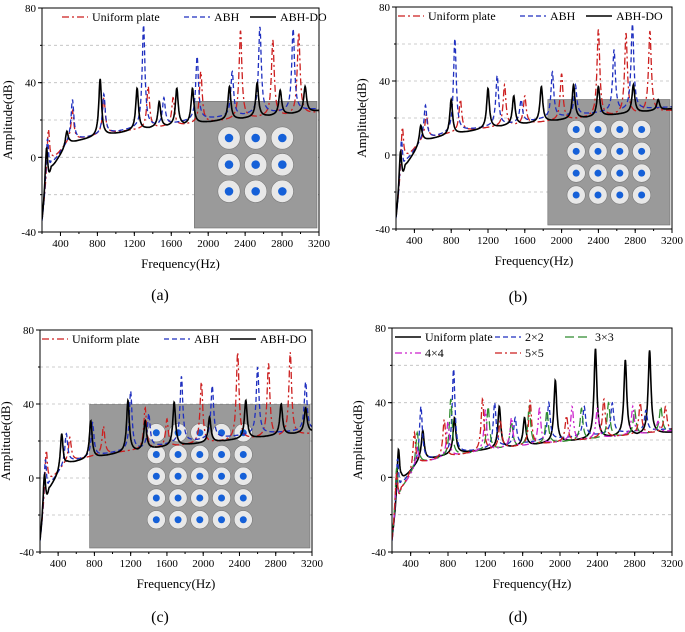 The width and height of the screenshot is (685, 632). Describe the element at coordinates (276, 564) in the screenshot. I see `x-tick-label: 2800` at that location.